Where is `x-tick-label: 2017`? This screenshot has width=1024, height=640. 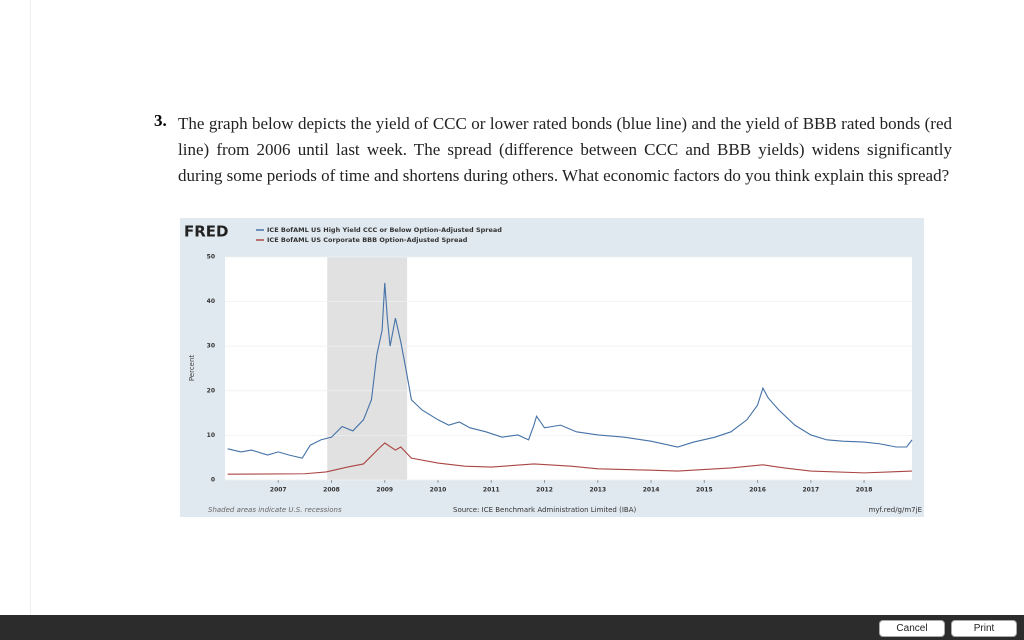 x-tick-label: 2017 is located at coordinates (810, 490).